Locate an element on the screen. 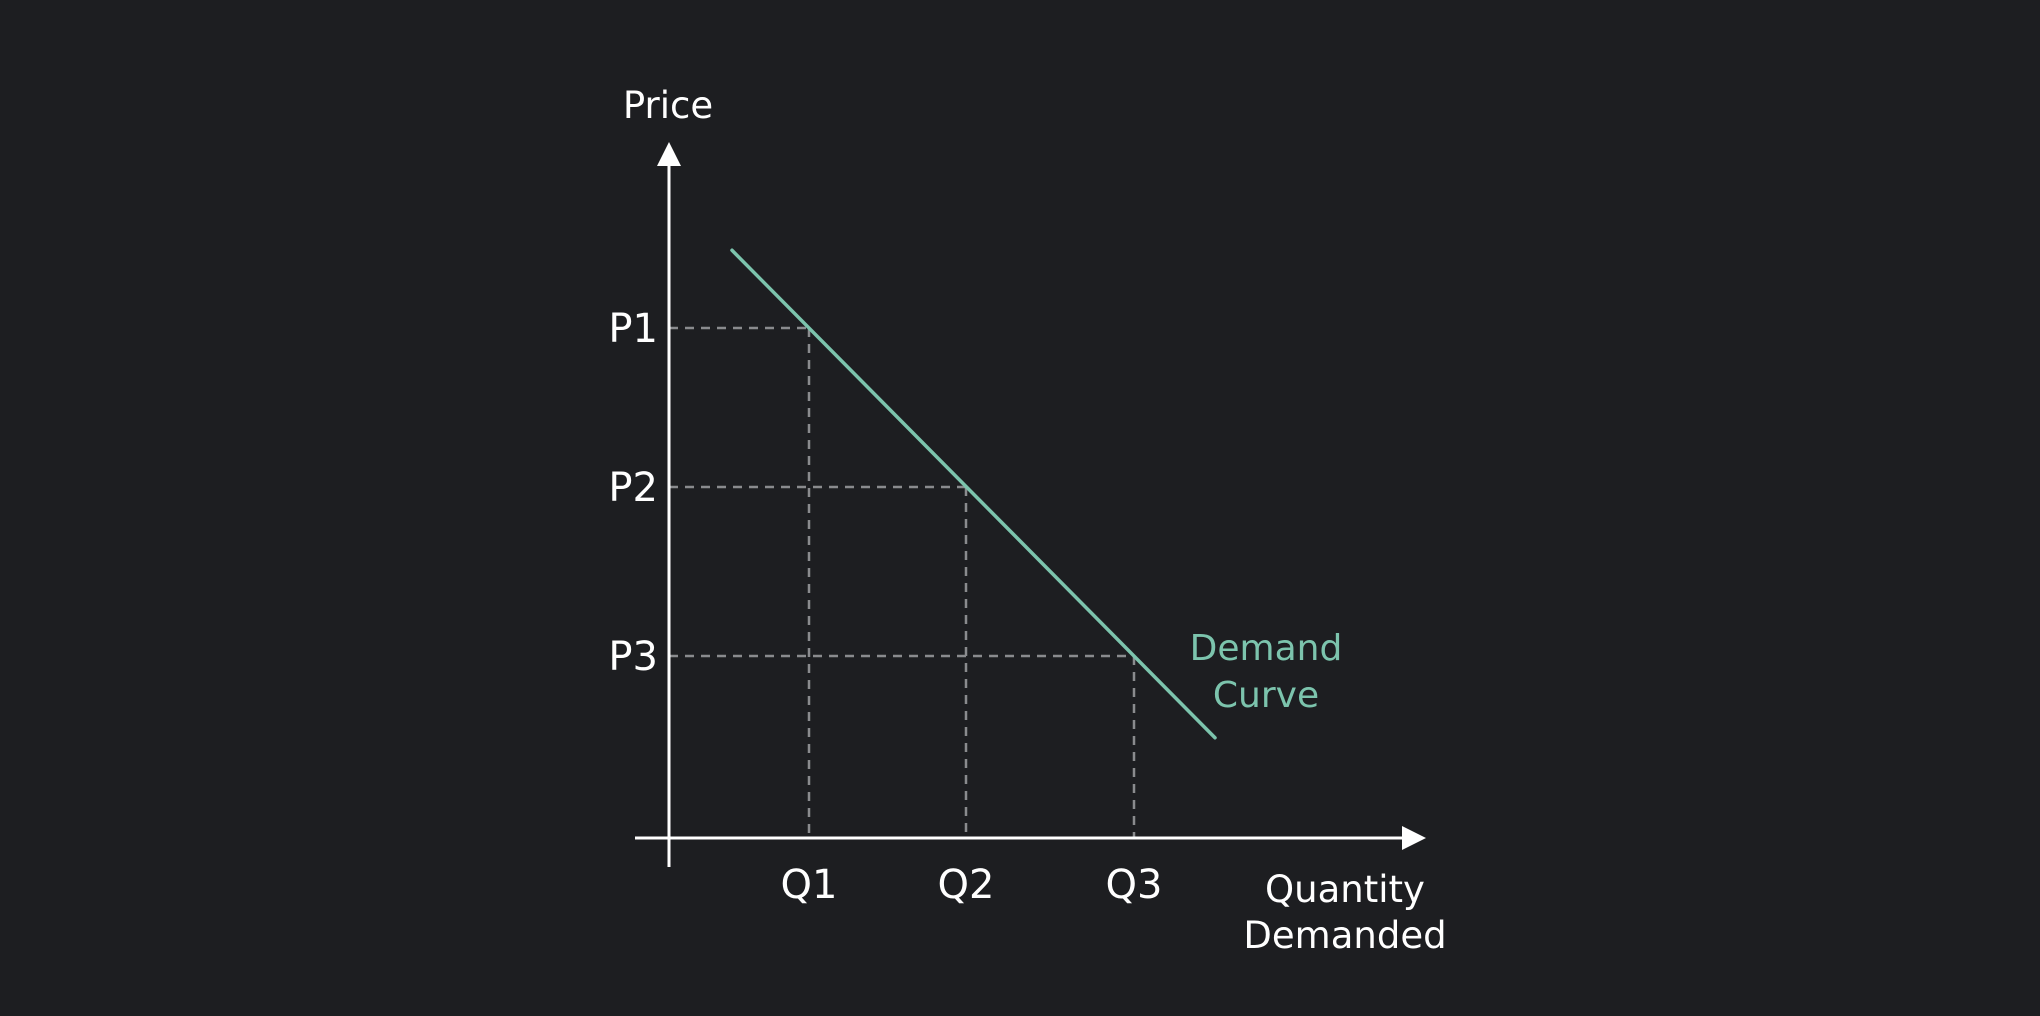 The height and width of the screenshot is (1016, 2040). y-tick-label-p3: P3 is located at coordinates (633, 657).